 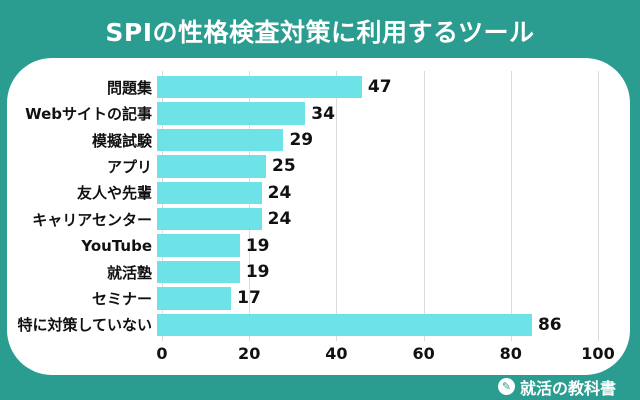 I want to click on bar-row: 就活塾 19, so click(x=302, y=272).